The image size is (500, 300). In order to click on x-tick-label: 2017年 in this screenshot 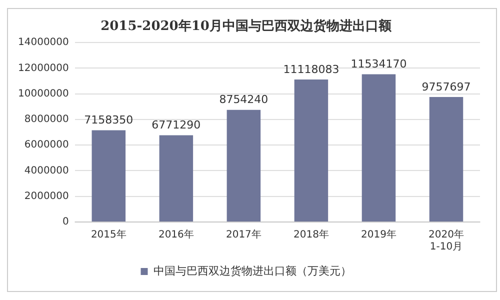, I will do `click(244, 234)`.